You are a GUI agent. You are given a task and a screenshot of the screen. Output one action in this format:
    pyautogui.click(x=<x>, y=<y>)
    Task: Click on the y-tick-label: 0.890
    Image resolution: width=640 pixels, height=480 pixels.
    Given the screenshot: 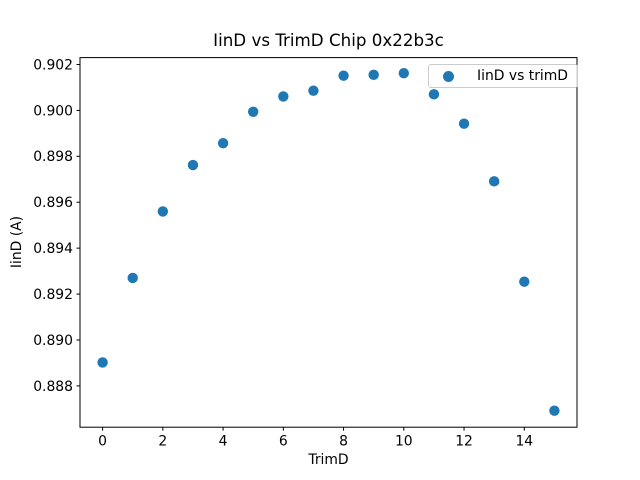 What is the action you would take?
    pyautogui.click(x=53, y=341)
    